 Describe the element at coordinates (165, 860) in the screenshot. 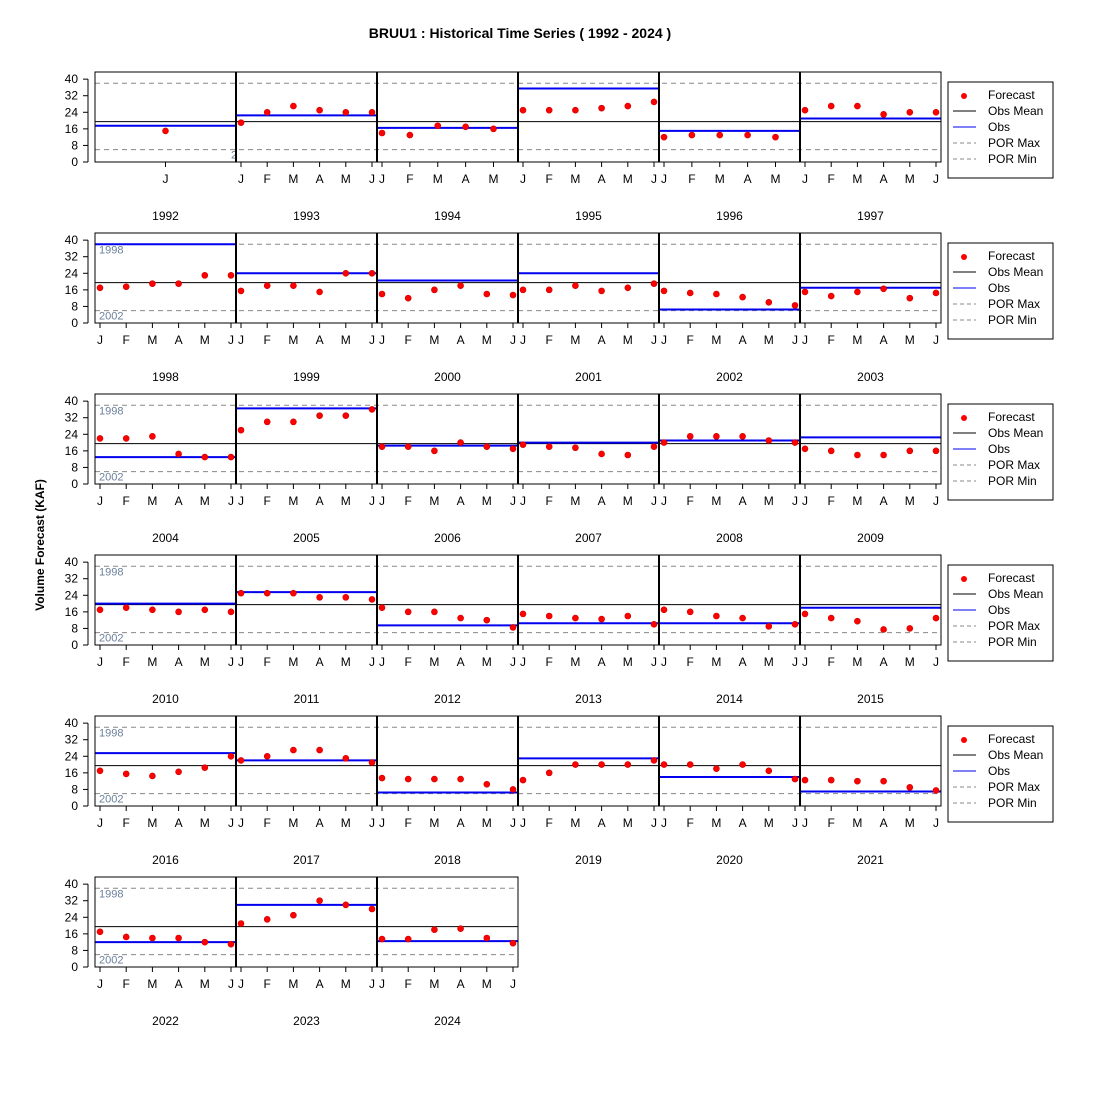

I see `year-label: 2016` at that location.